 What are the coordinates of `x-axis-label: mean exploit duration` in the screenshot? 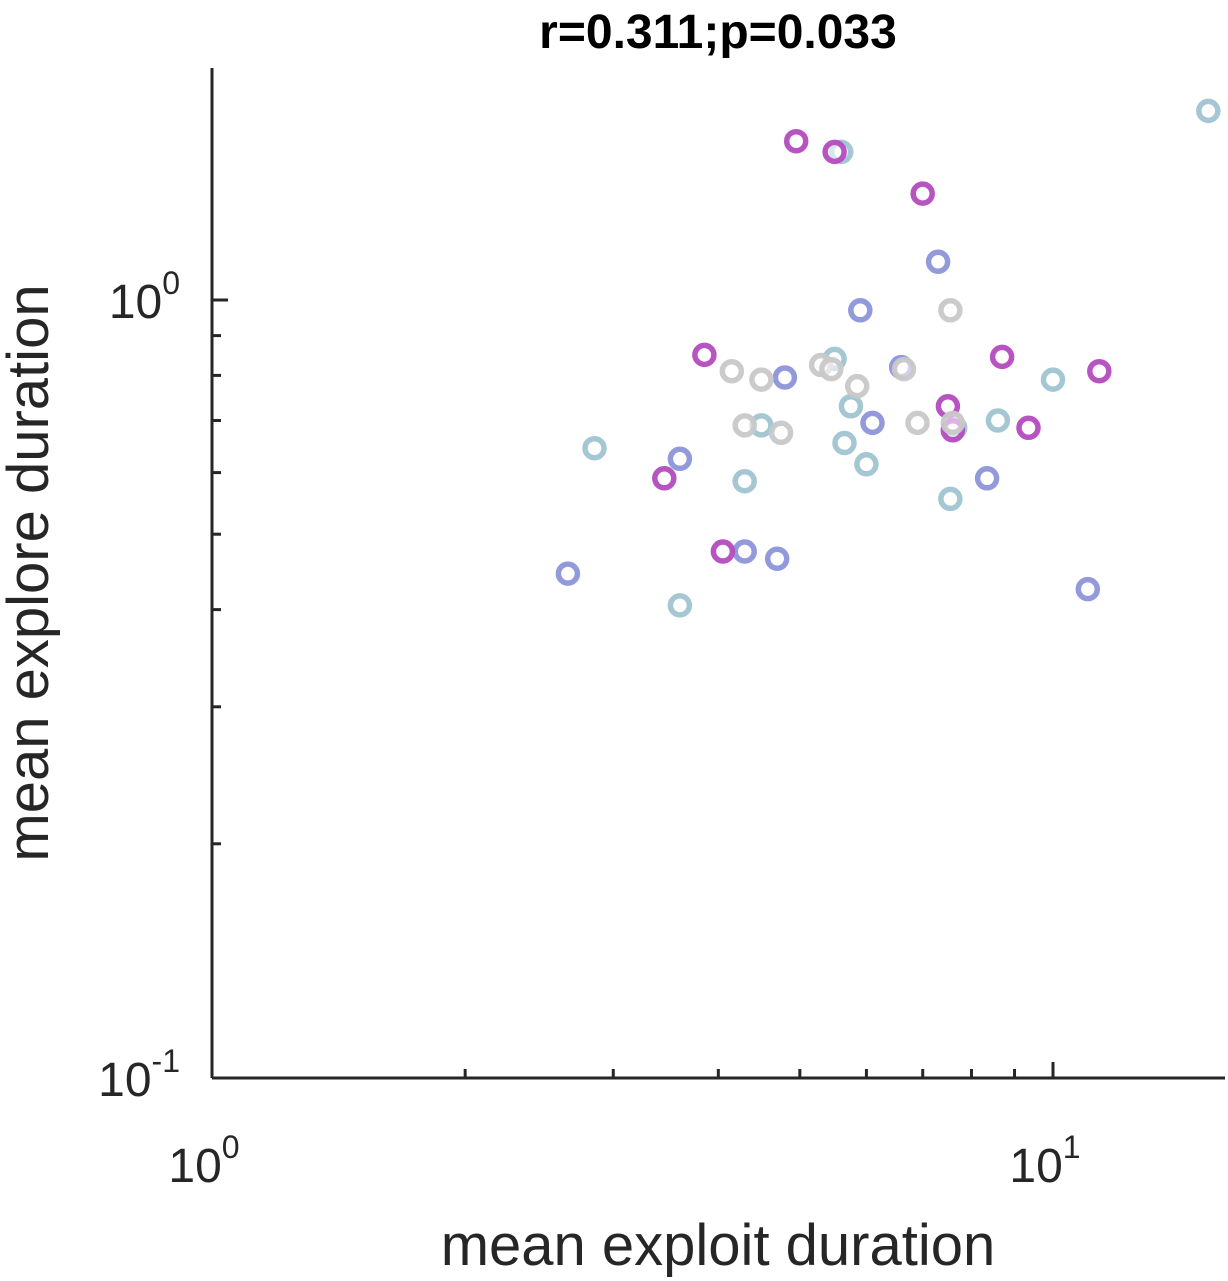 It's located at (718, 1245).